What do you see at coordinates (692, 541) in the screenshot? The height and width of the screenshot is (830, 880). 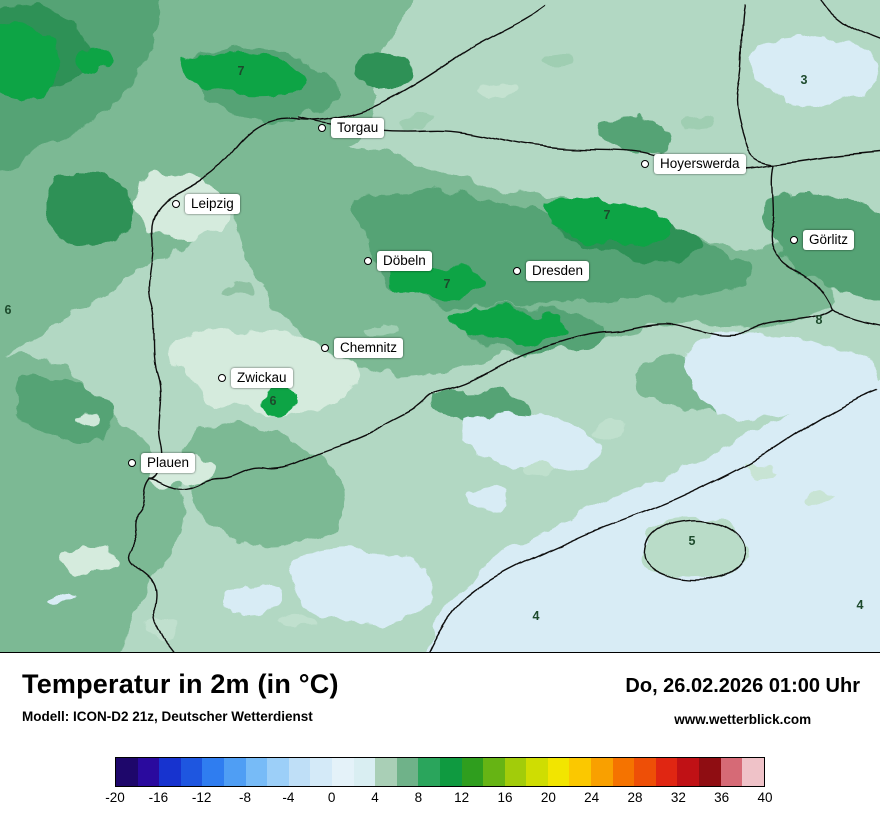 I see `temp-value-label: 5` at bounding box center [692, 541].